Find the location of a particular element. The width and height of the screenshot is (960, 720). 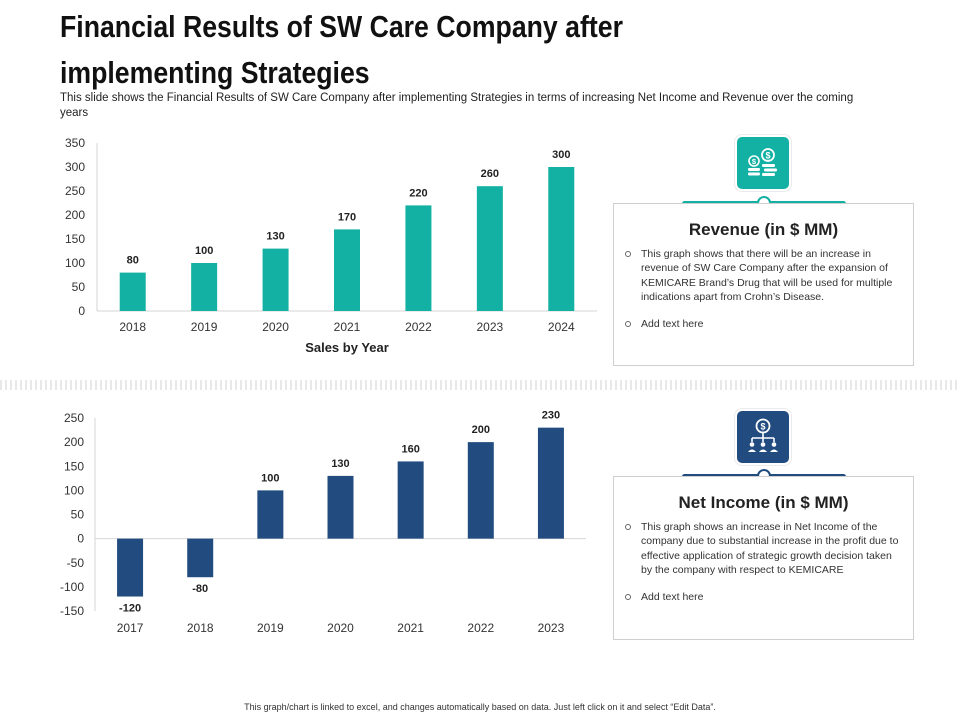

revenue-category-label: 2018 is located at coordinates (132, 327).